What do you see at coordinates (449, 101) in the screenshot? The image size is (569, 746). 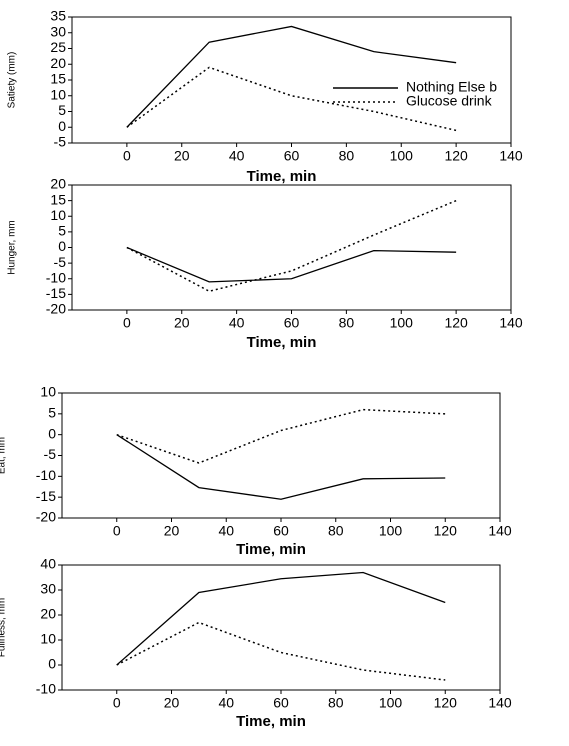 I see `legend-label: Glucose drink` at bounding box center [449, 101].